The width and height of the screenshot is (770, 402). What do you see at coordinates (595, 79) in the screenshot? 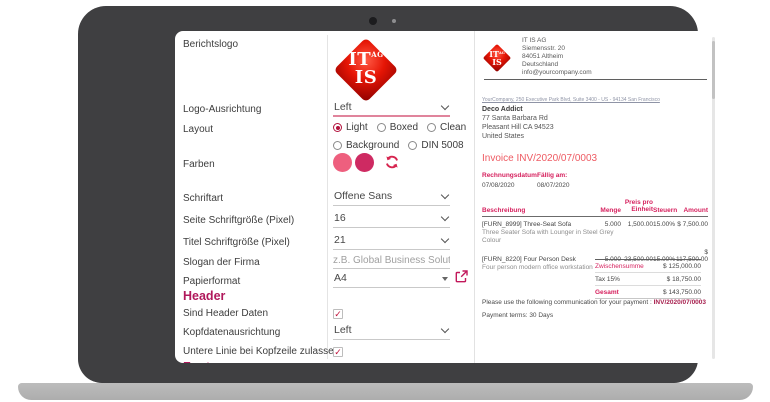
I see `header-rule` at bounding box center [595, 79].